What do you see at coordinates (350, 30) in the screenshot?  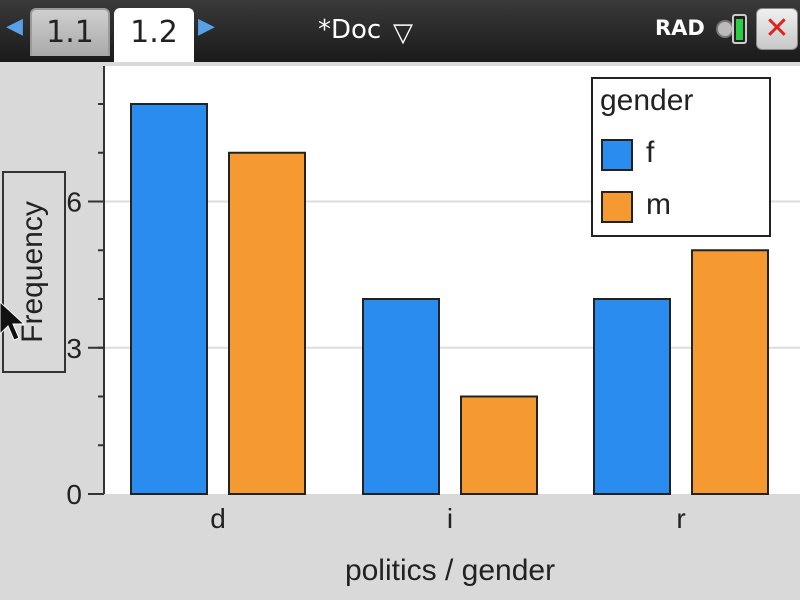 I see `document-title: *Doc` at bounding box center [350, 30].